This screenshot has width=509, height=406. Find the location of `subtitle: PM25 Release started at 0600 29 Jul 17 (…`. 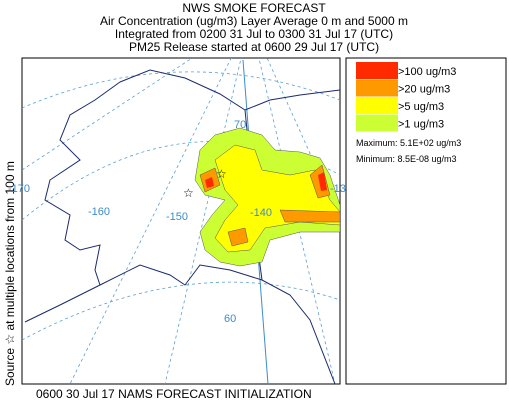

subtitle: PM25 Release started at 0600 29 Jul 17 (… is located at coordinates (254, 47).